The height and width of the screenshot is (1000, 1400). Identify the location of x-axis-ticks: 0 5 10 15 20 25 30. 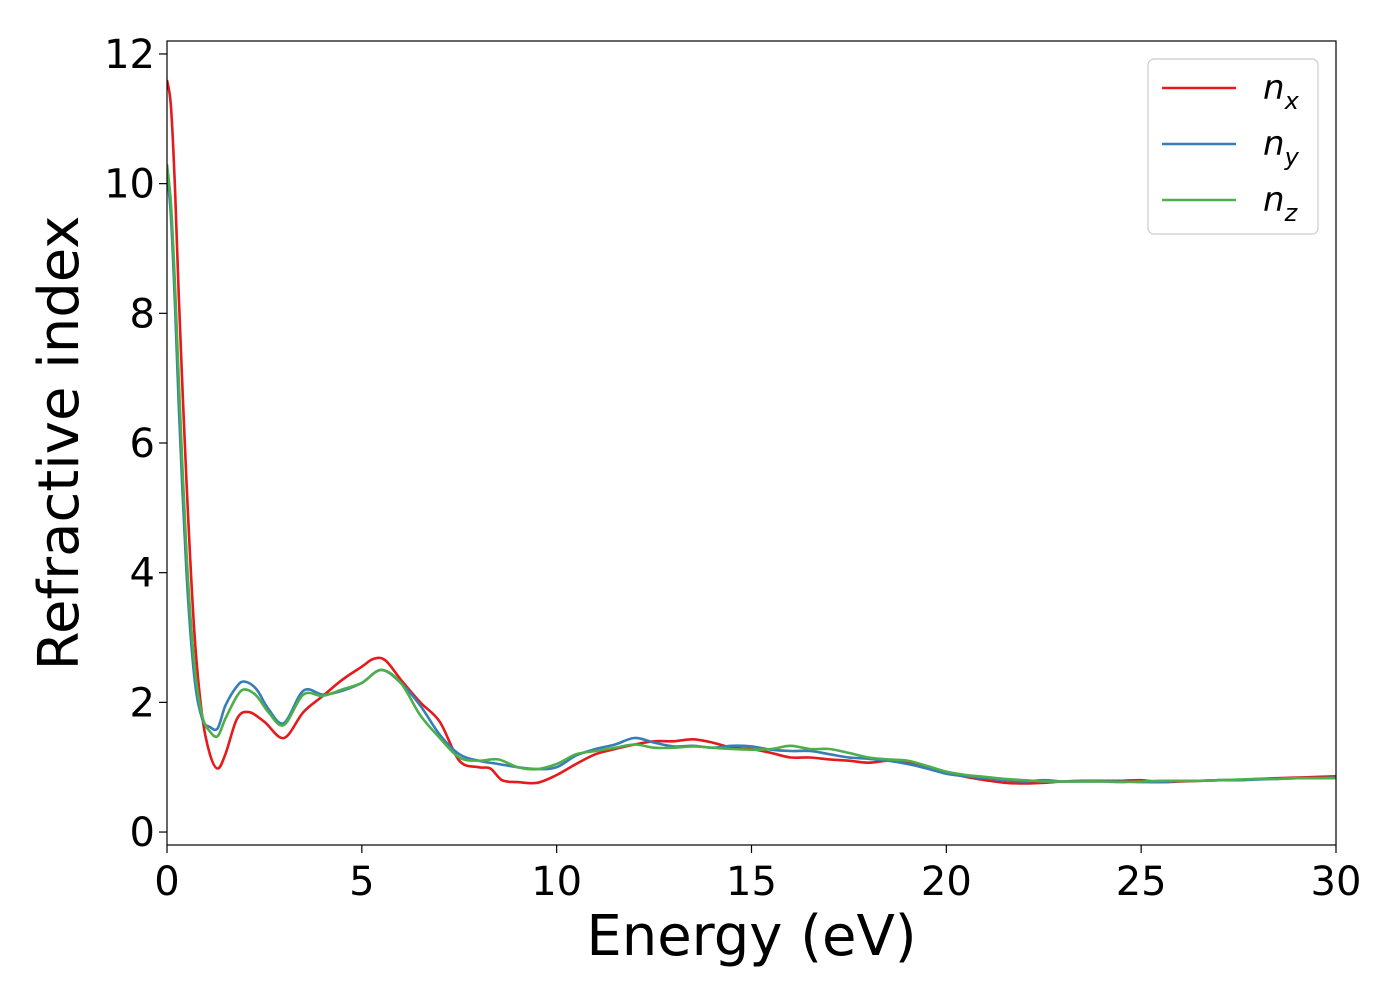
(757, 875).